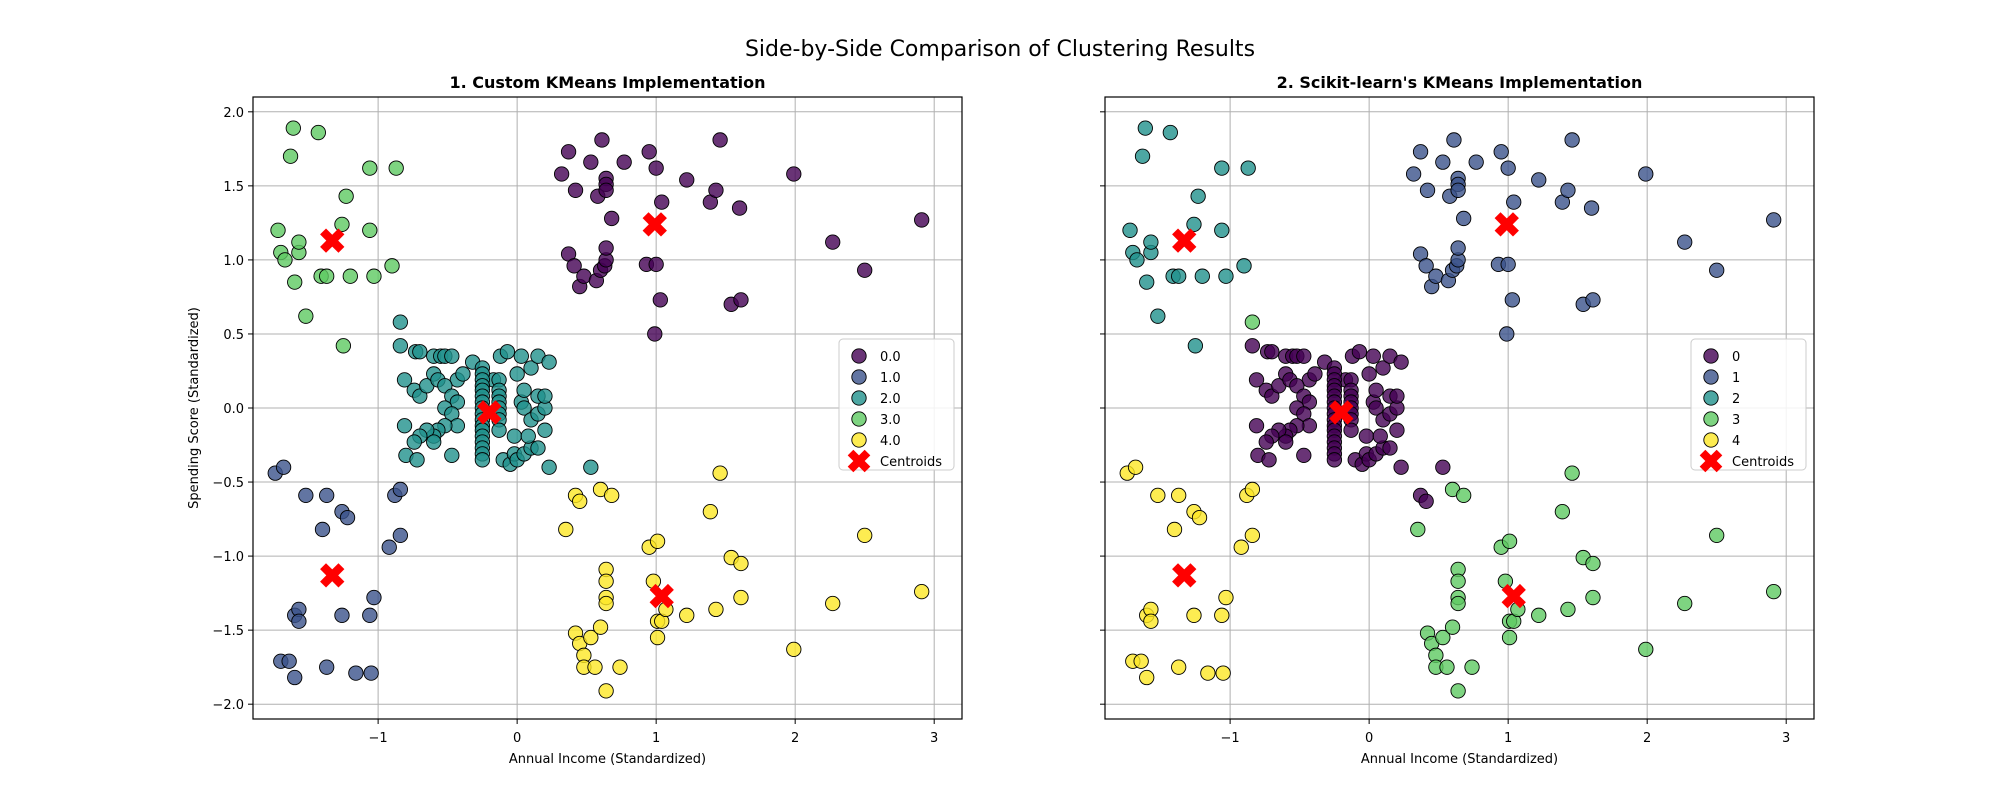  I want to click on legend-label: 0.0, so click(890, 357).